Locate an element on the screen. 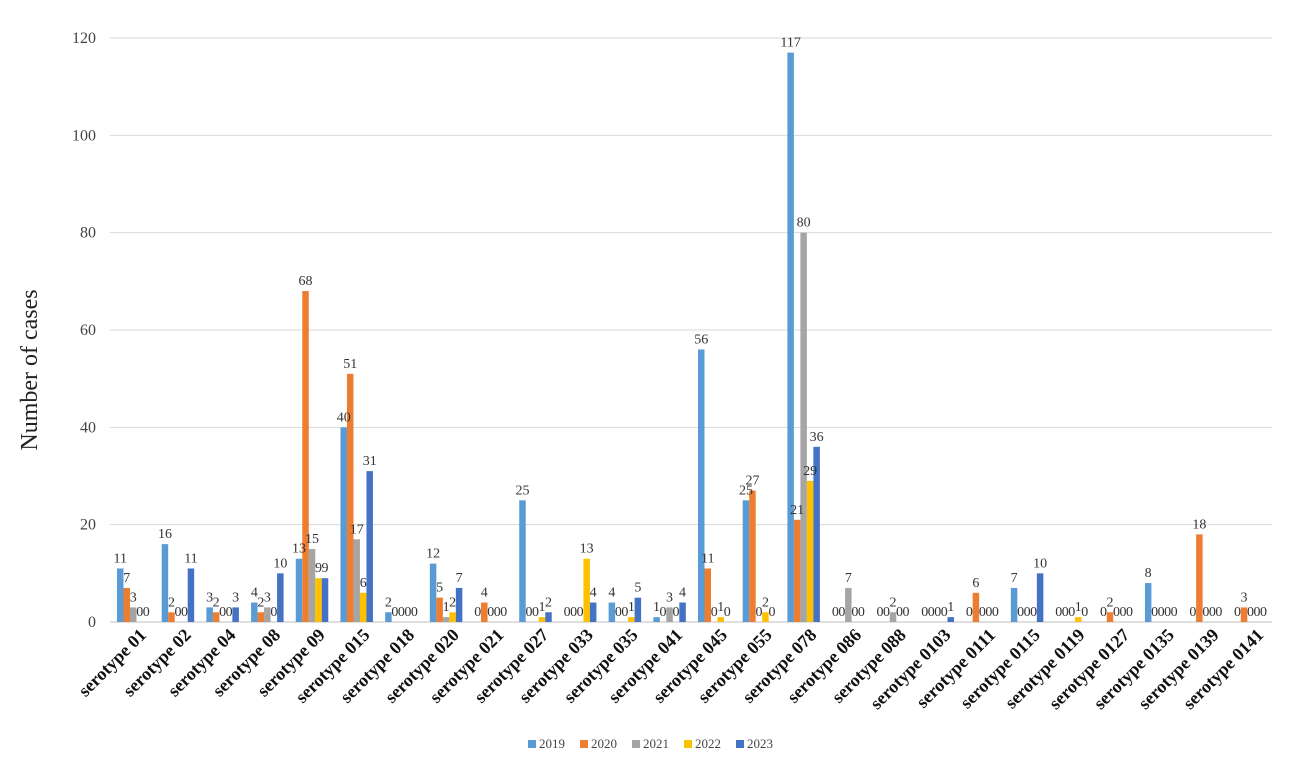 Image resolution: width=1300 pixels, height=766 pixels. data-label: 25 is located at coordinates (746, 490).